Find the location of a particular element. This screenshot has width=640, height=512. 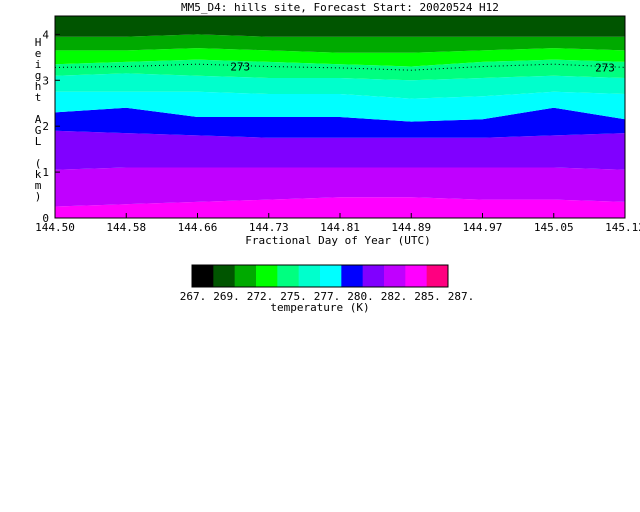

y-tick-label: 4 is located at coordinates (45, 34).